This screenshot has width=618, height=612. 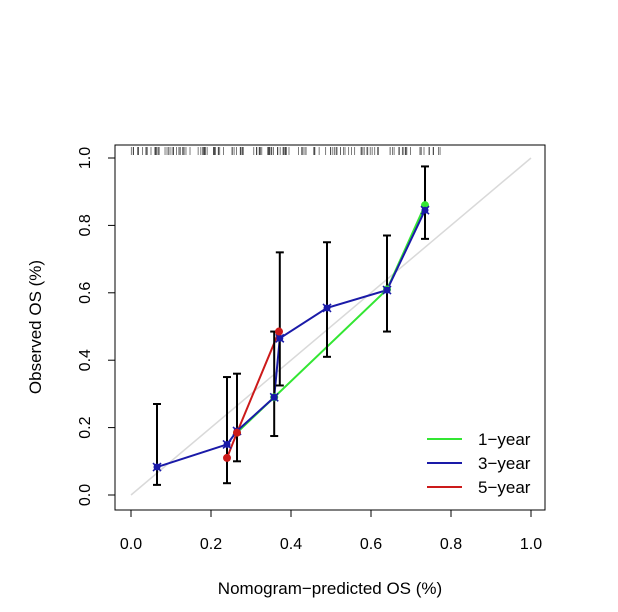 What do you see at coordinates (96, 326) in the screenshot?
I see `y-axis: 0.0 0.2 0.4 0.6 0.8 1.0` at bounding box center [96, 326].